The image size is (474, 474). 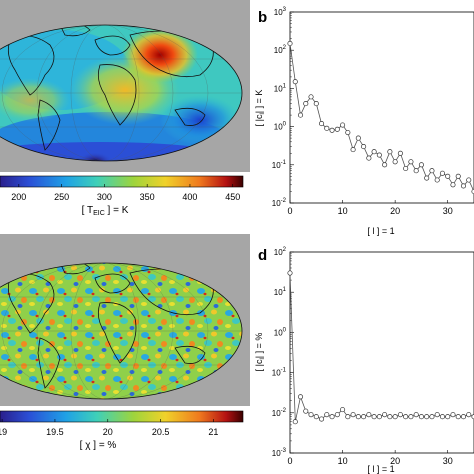 I want to click on colorbar-a-tick-label: 300, so click(x=104, y=197).